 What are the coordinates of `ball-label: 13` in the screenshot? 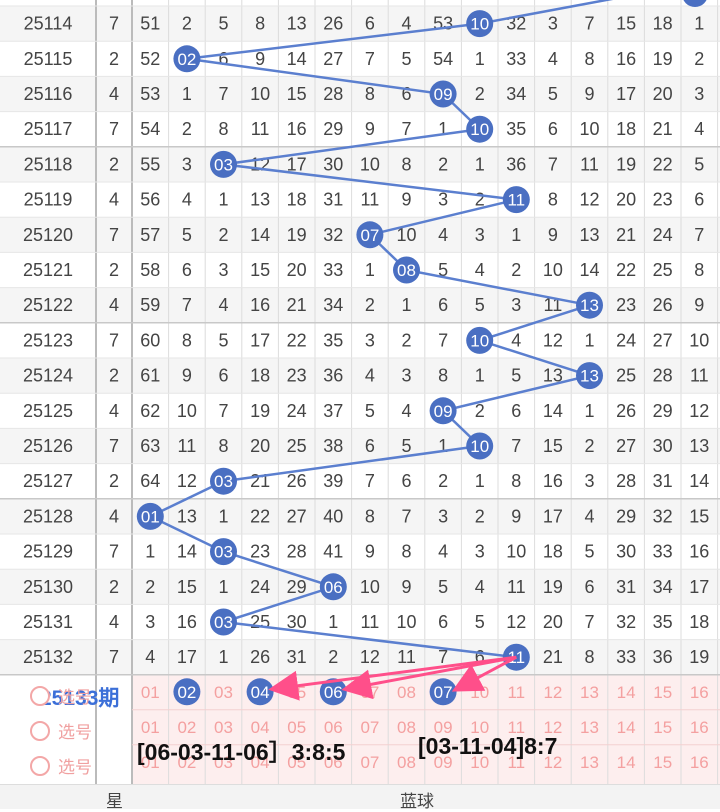 It's located at (589, 305).